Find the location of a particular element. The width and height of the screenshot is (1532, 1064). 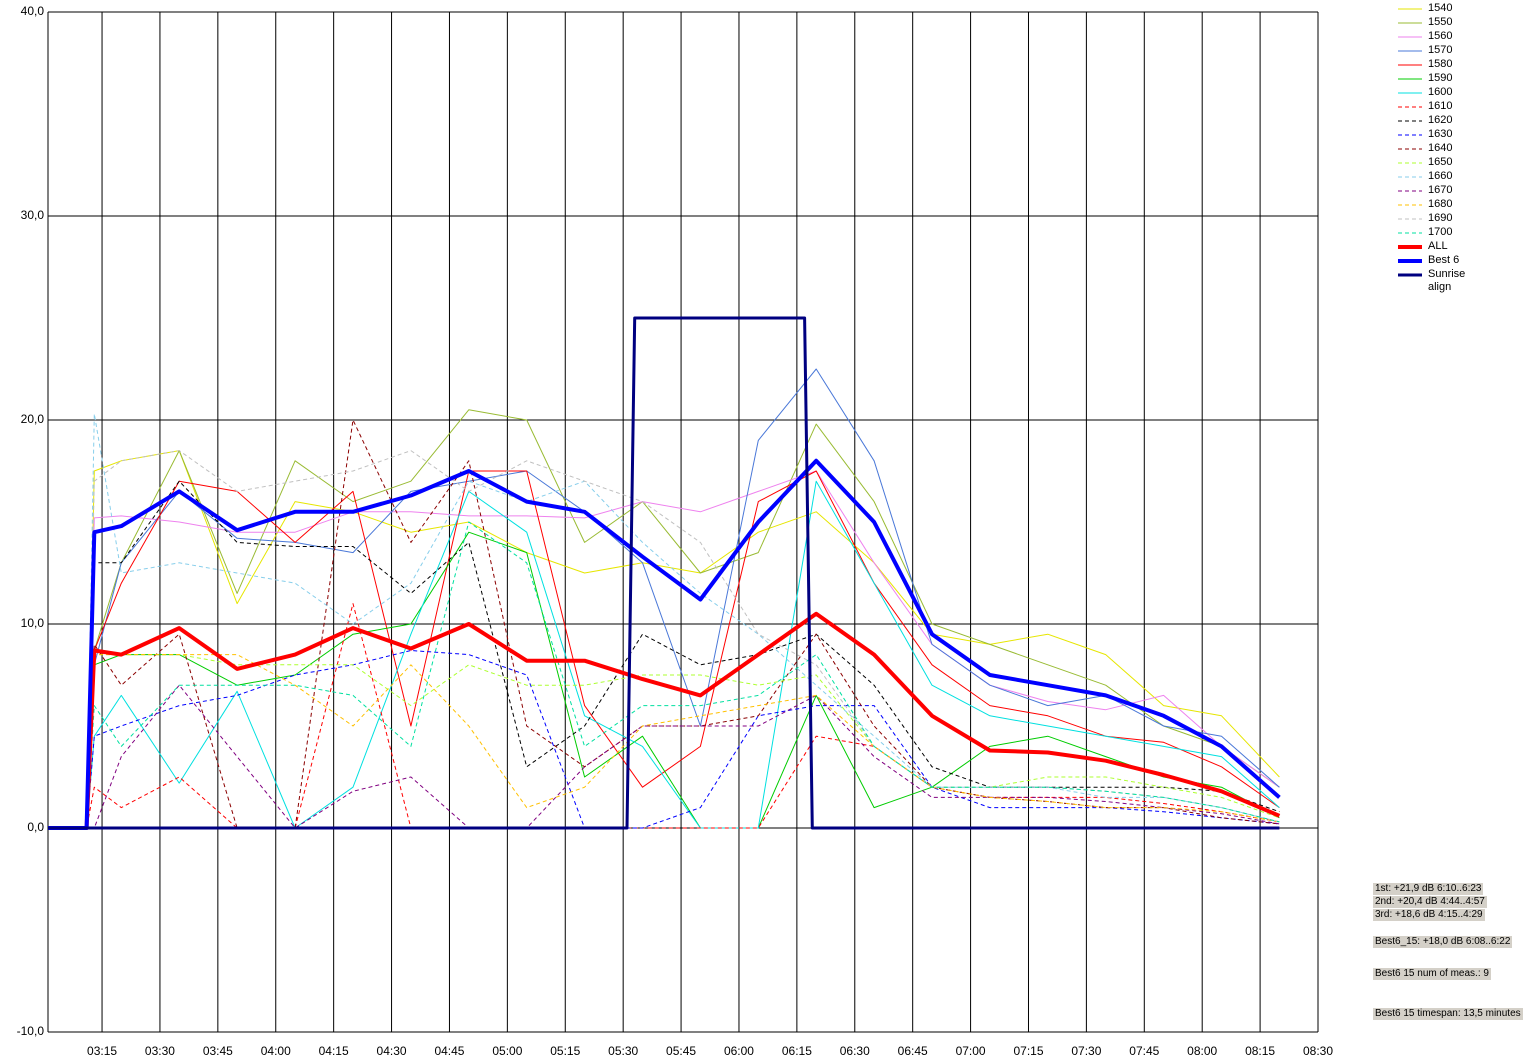

x-tick-label: 03:15 is located at coordinates (102, 1051).